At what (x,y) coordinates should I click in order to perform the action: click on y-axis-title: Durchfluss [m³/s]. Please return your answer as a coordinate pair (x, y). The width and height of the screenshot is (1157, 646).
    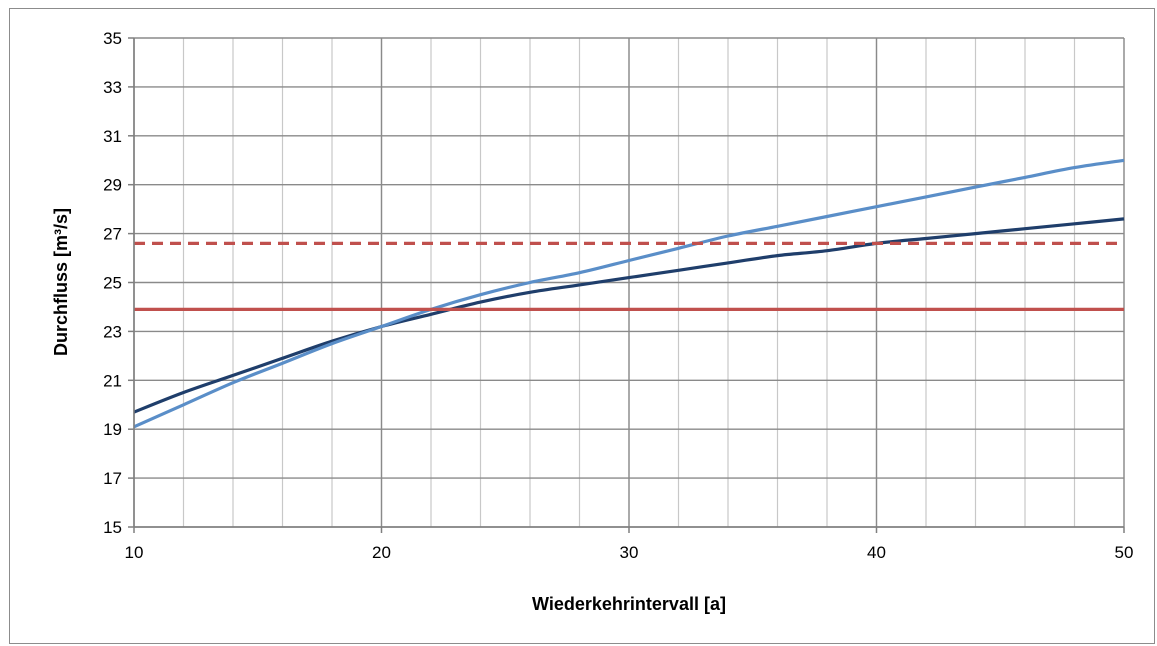
    Looking at the image, I should click on (61, 282).